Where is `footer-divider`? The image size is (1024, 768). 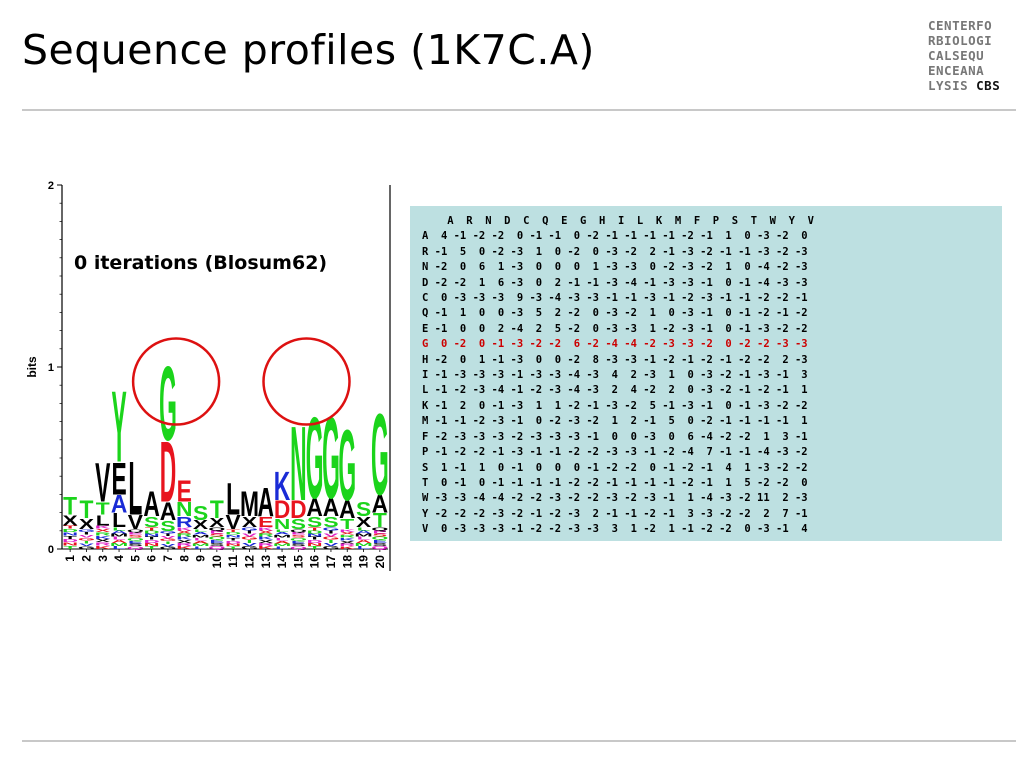 footer-divider is located at coordinates (519, 741).